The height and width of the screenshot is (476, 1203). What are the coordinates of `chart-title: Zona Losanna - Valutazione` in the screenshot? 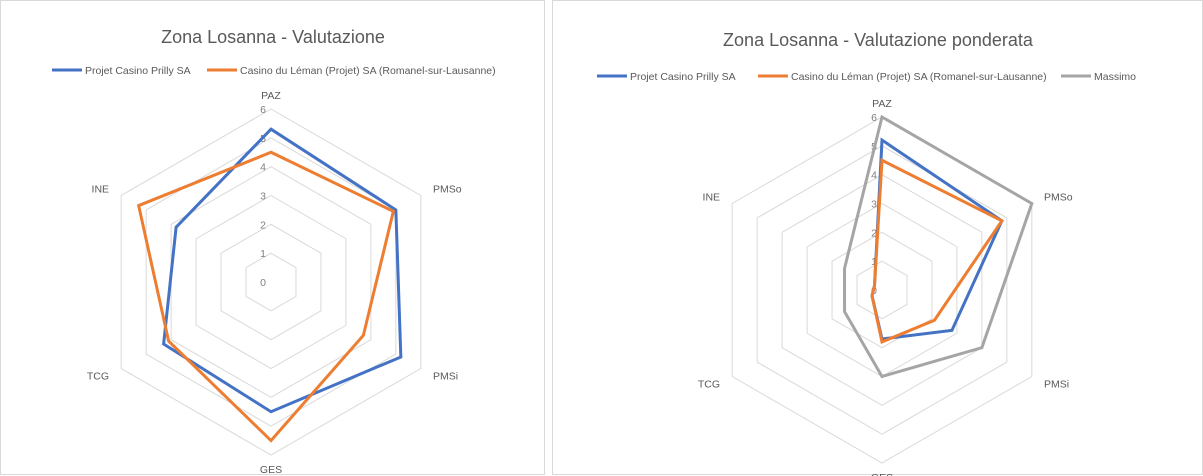 It's located at (273, 37).